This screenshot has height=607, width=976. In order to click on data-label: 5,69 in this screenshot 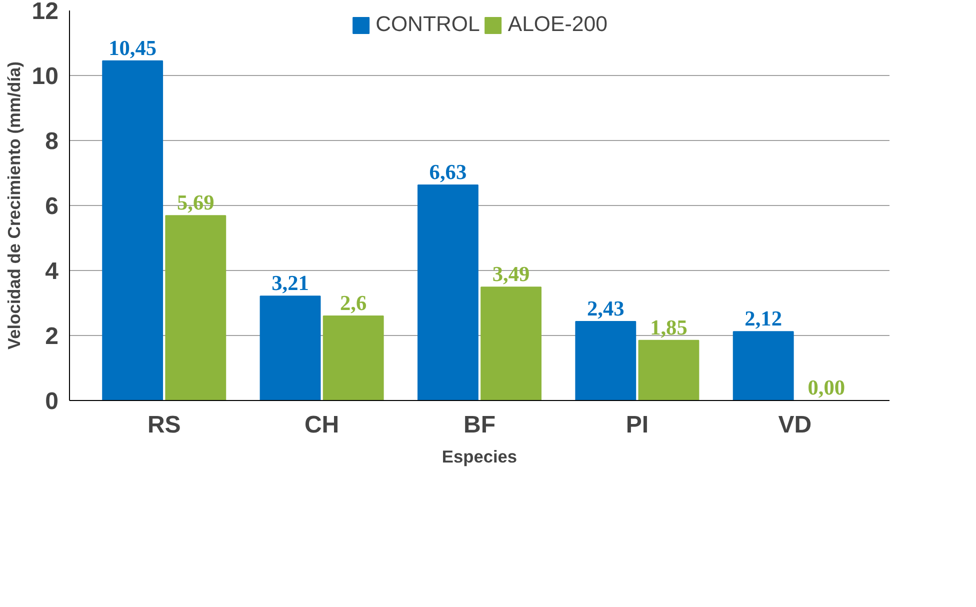, I will do `click(195, 202)`.